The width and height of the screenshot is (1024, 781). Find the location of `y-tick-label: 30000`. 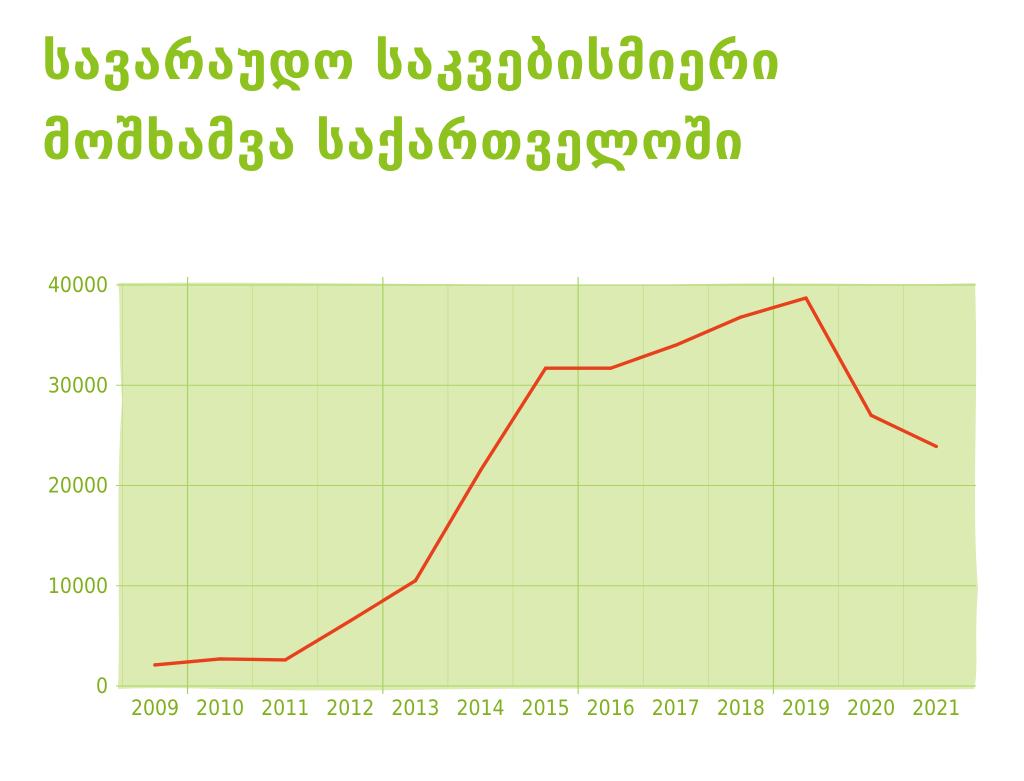

y-tick-label: 30000 is located at coordinates (78, 385).